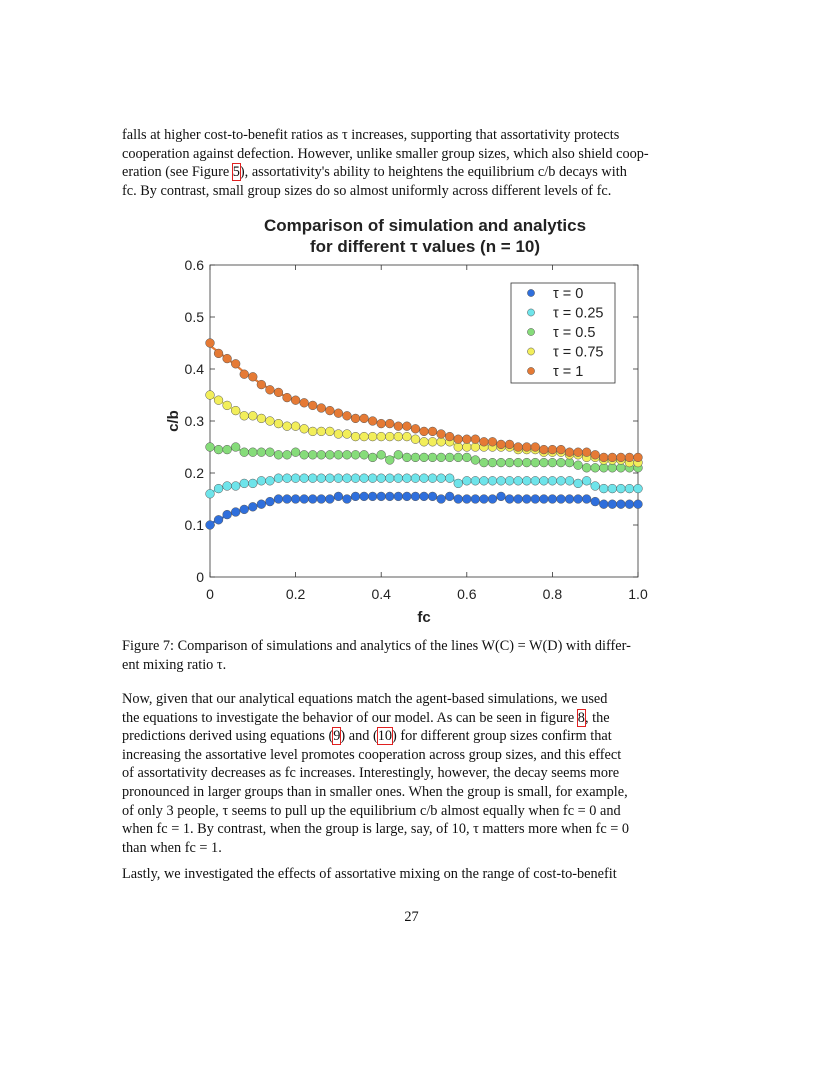  What do you see at coordinates (385, 736) in the screenshot?
I see `equation-ref-link: 10` at bounding box center [385, 736].